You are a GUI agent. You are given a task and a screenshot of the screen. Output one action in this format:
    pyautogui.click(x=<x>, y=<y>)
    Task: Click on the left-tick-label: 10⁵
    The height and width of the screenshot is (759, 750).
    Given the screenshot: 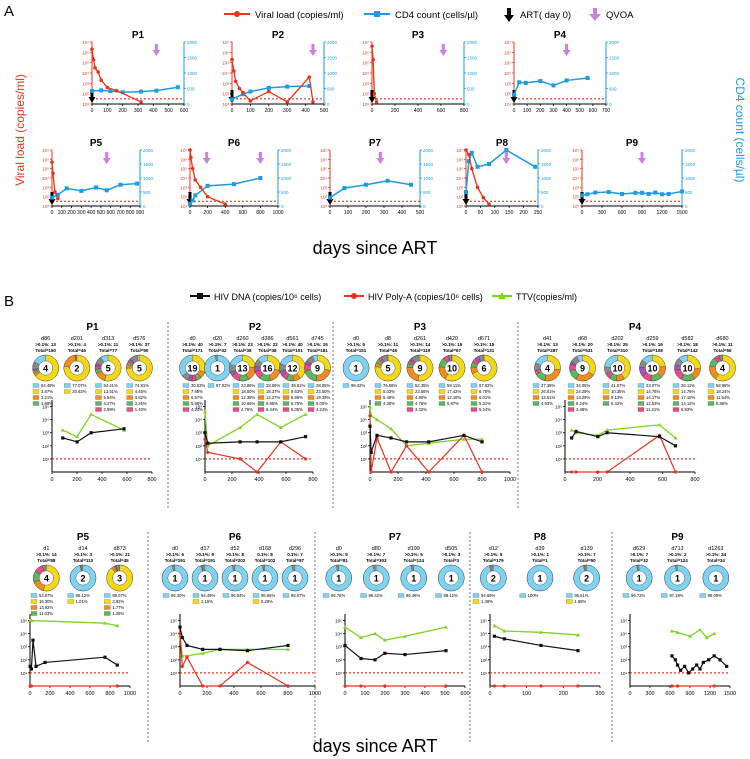 What is the action you would take?
    pyautogui.click(x=45, y=169)
    